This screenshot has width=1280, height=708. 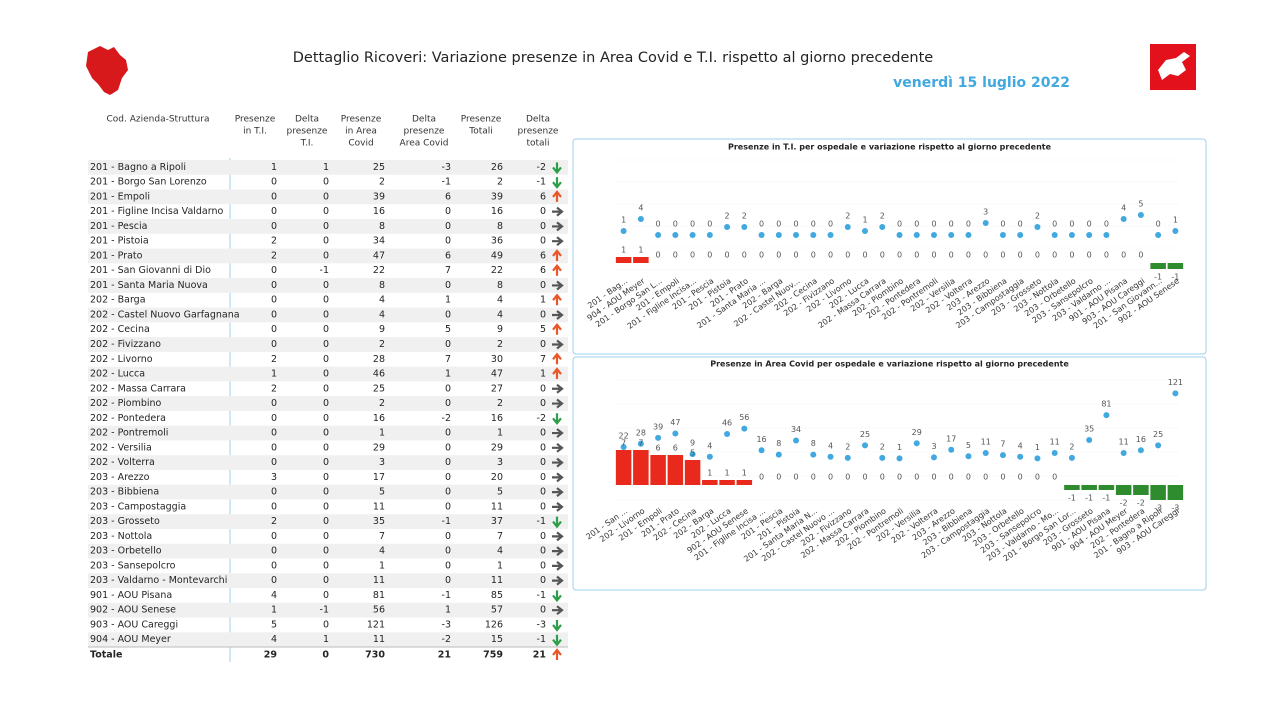 What do you see at coordinates (138, 506) in the screenshot?
I see `row-label: 203 - Campostaggia` at bounding box center [138, 506].